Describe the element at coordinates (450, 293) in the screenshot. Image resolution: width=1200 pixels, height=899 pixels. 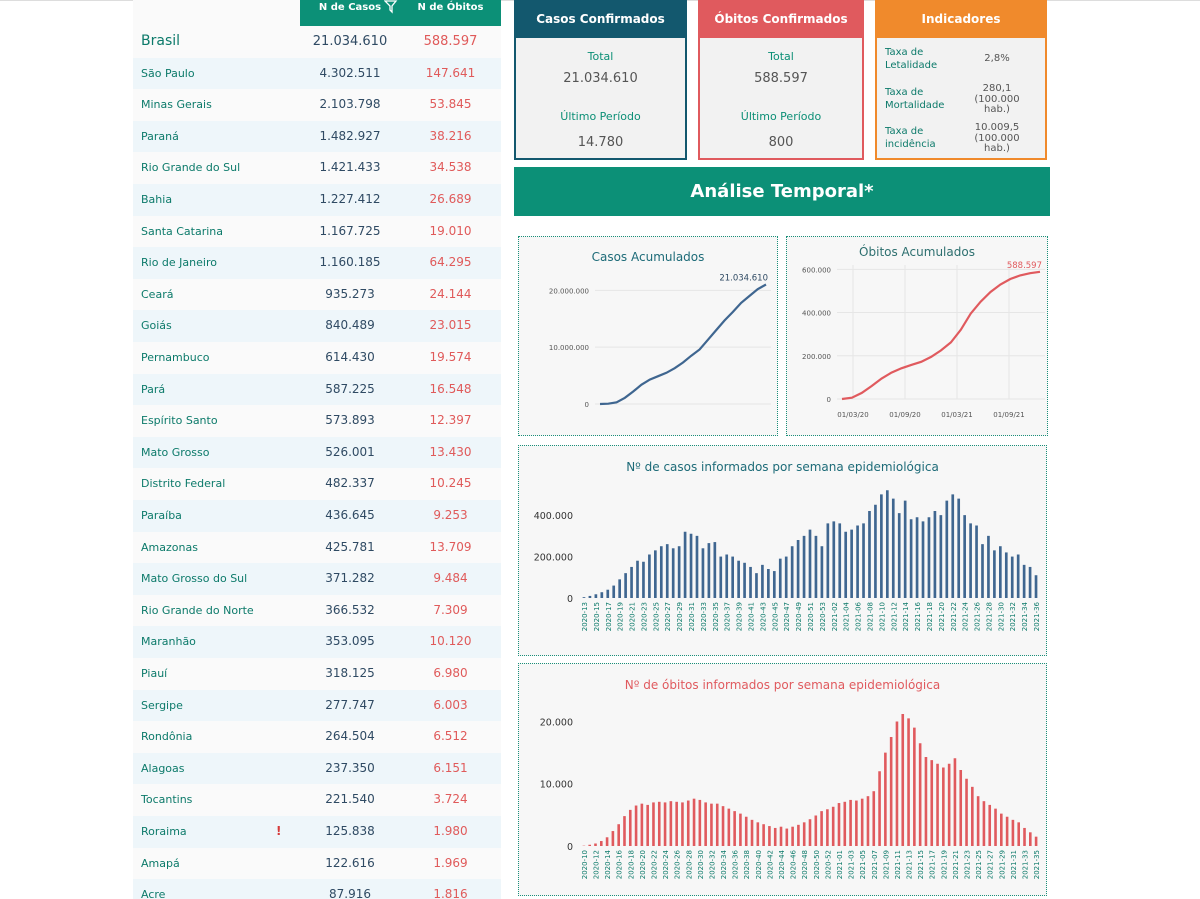
I see `row-deaths: 24.144` at that location.